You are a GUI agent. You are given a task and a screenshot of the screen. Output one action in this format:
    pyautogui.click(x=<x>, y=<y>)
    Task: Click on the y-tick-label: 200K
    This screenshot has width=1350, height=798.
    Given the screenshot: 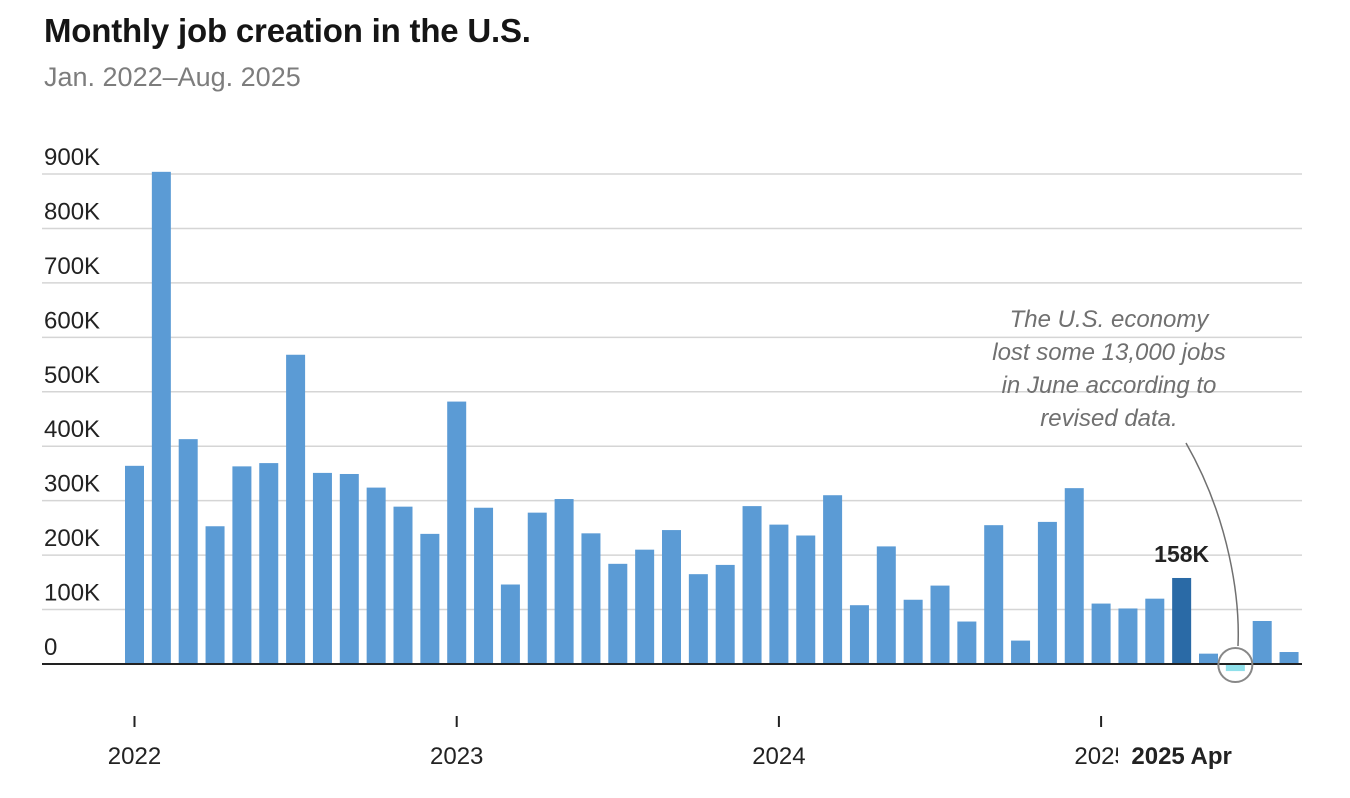 What is the action you would take?
    pyautogui.click(x=72, y=538)
    